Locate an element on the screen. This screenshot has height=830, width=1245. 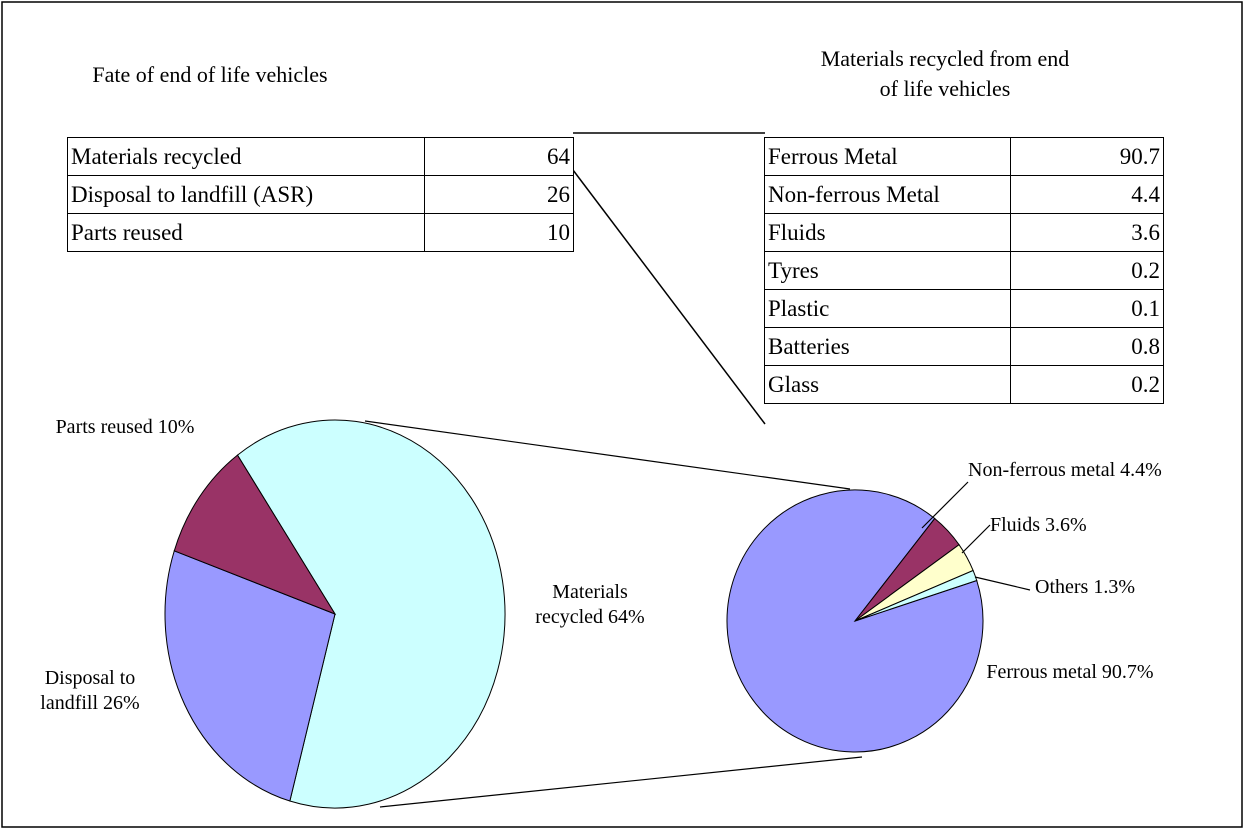
table-row: Disposal to landfill (ASR) 26 is located at coordinates (321, 194).